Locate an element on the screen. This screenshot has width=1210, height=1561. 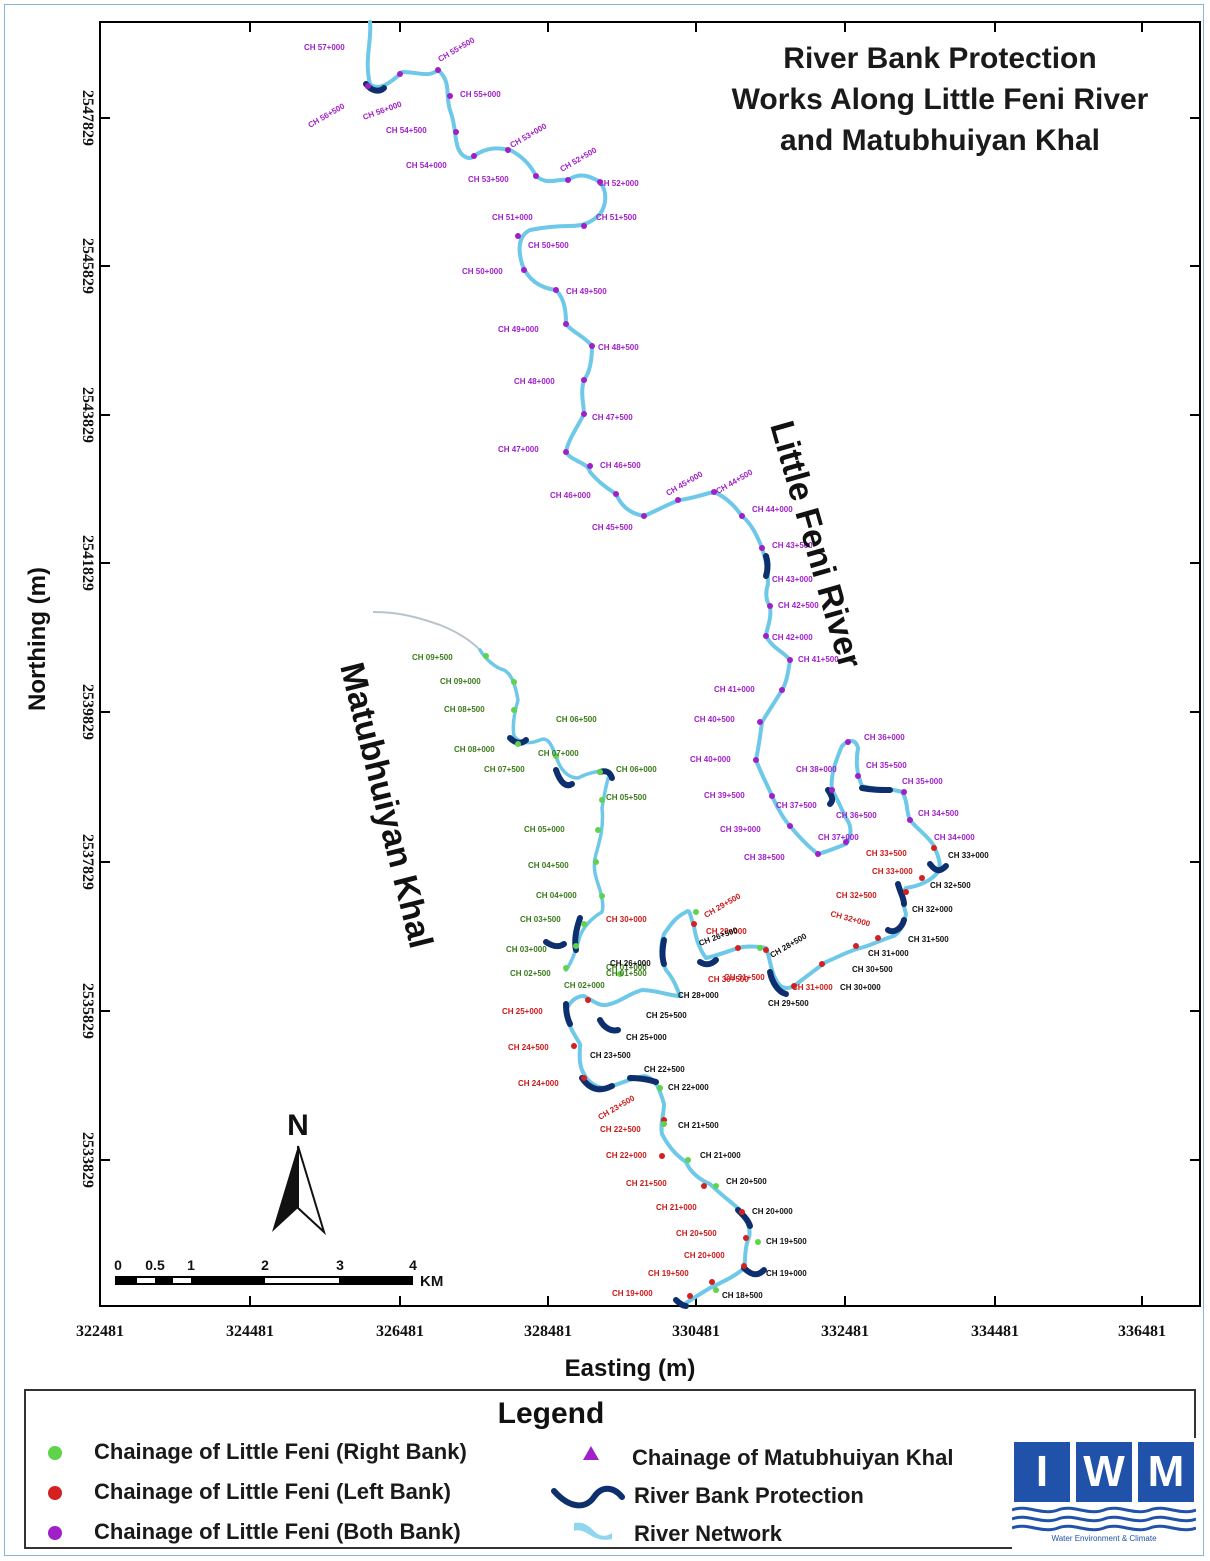
protection-curve-icon is located at coordinates (588, 1497).